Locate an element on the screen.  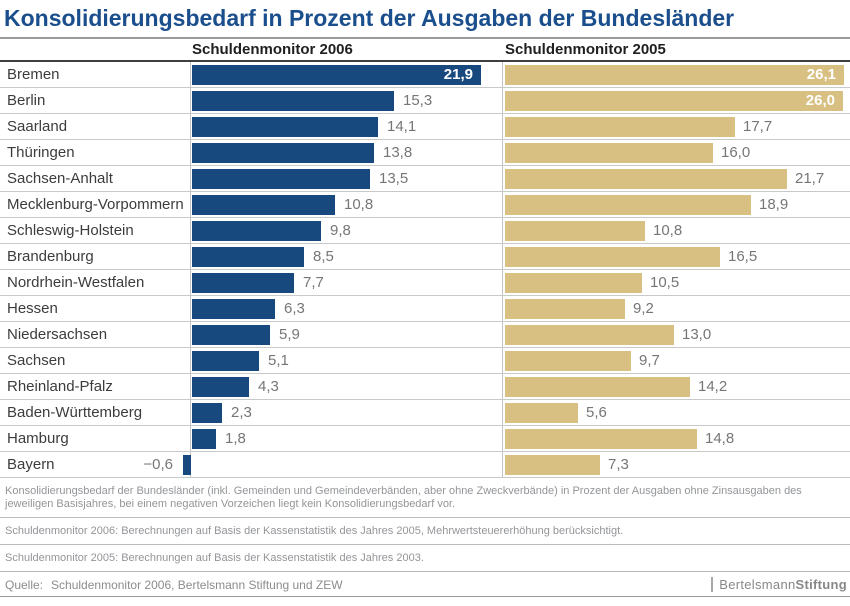
state-label: Sachsen-Anhalt is located at coordinates (95, 178).